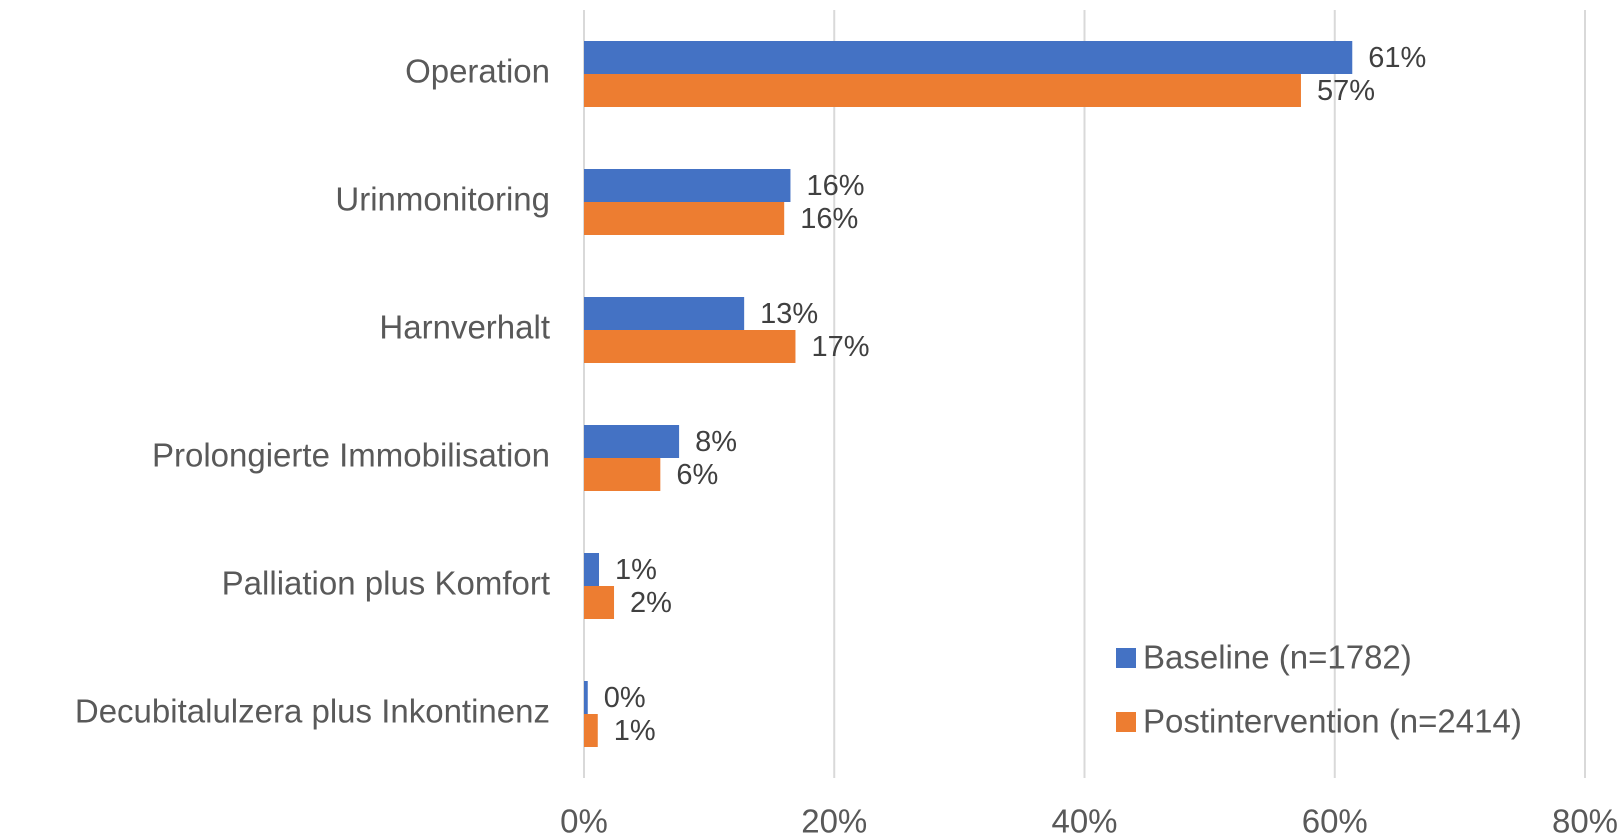 This screenshot has height=839, width=1624. Describe the element at coordinates (697, 475) in the screenshot. I see `data-label: 6%` at that location.